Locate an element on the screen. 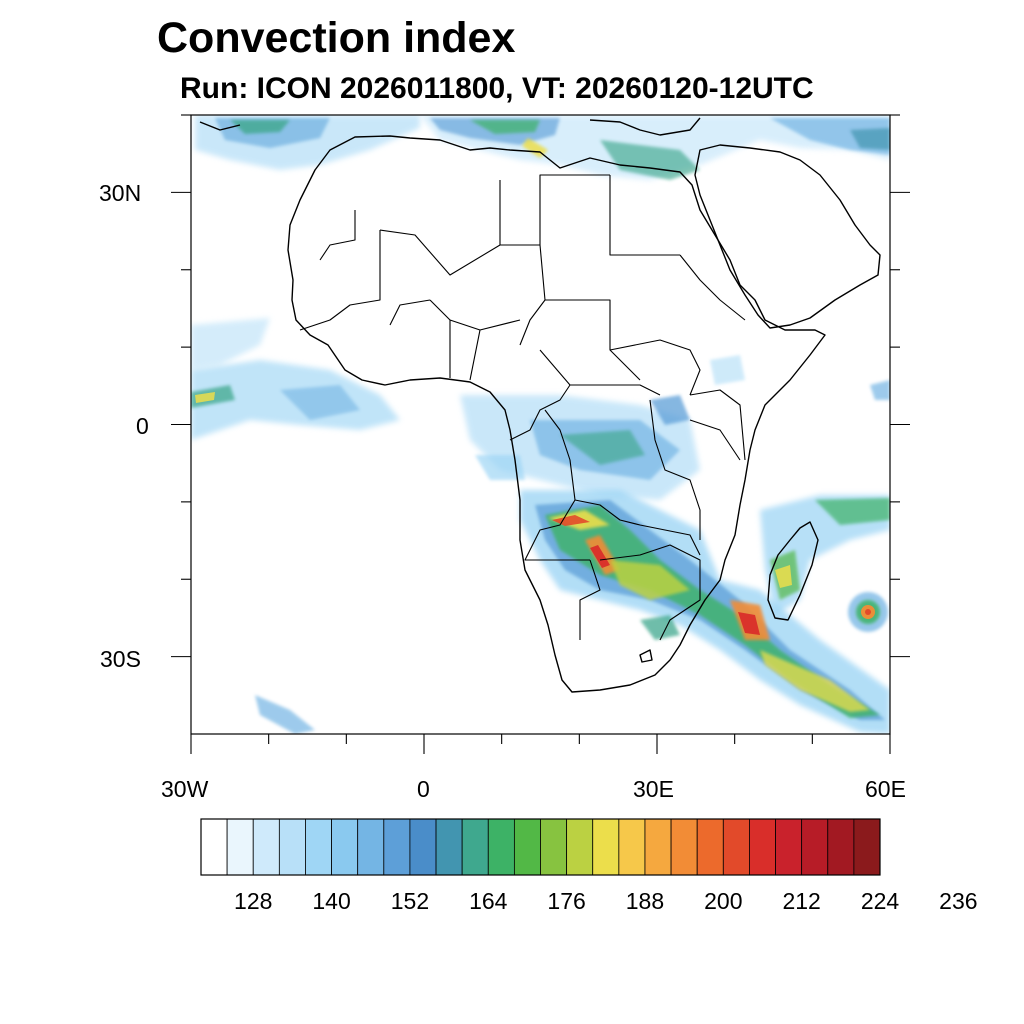 The width and height of the screenshot is (1024, 1024). madagascar-coastline is located at coordinates (793, 571).